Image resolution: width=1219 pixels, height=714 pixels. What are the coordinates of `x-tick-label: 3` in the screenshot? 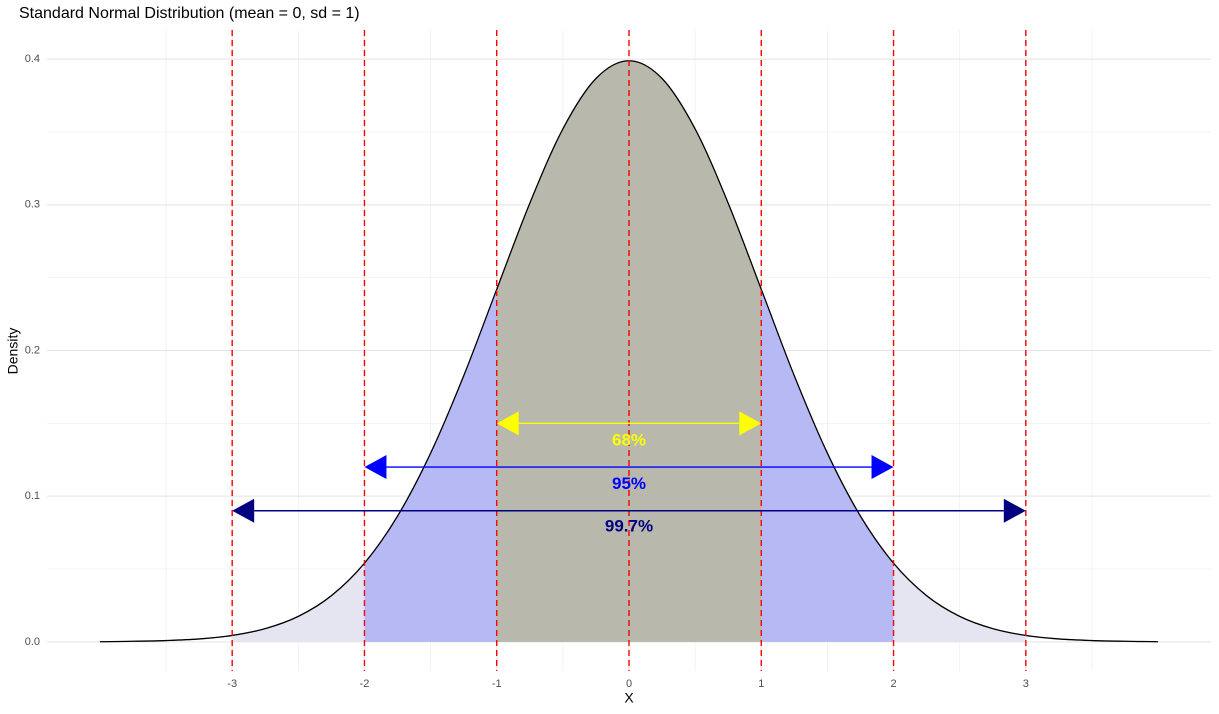 It's located at (1026, 684).